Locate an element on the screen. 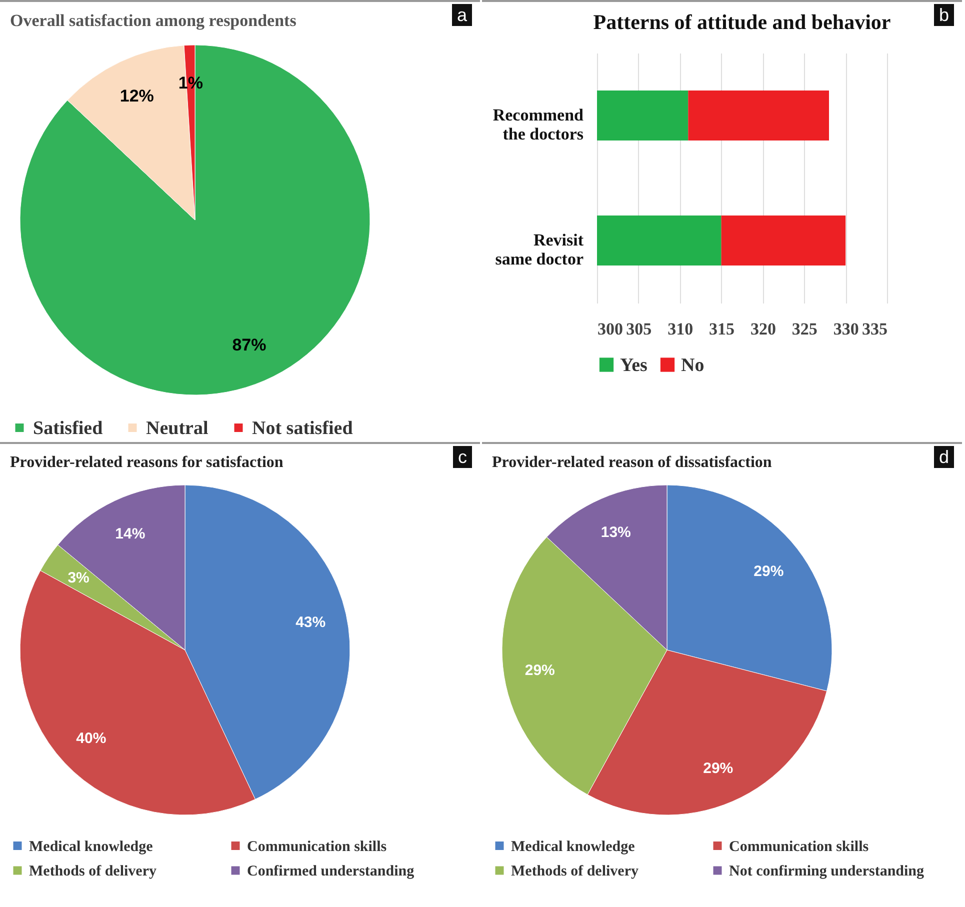 This screenshot has width=965, height=907. y-tick-label: Recommend the doctors is located at coordinates (538, 125).